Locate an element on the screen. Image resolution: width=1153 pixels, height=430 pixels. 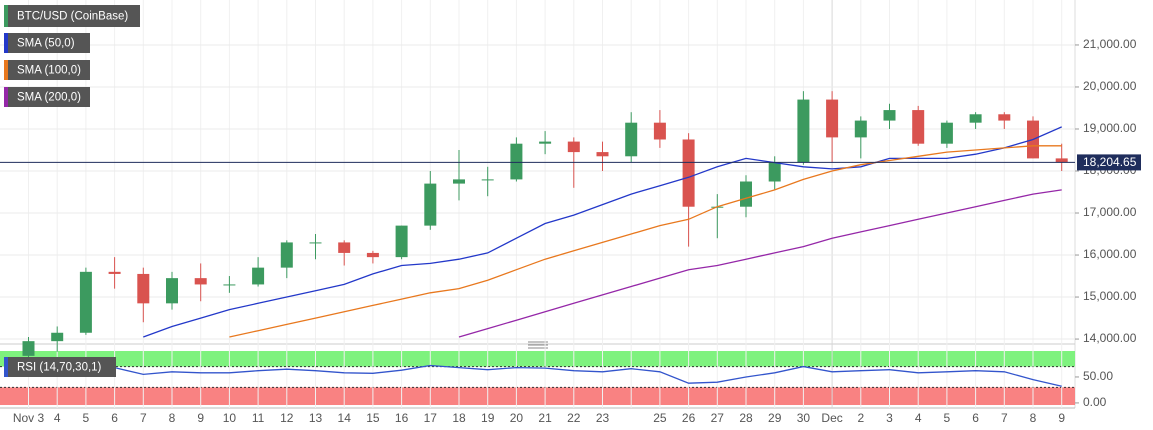
x-tick-label: 13 is located at coordinates (316, 418).